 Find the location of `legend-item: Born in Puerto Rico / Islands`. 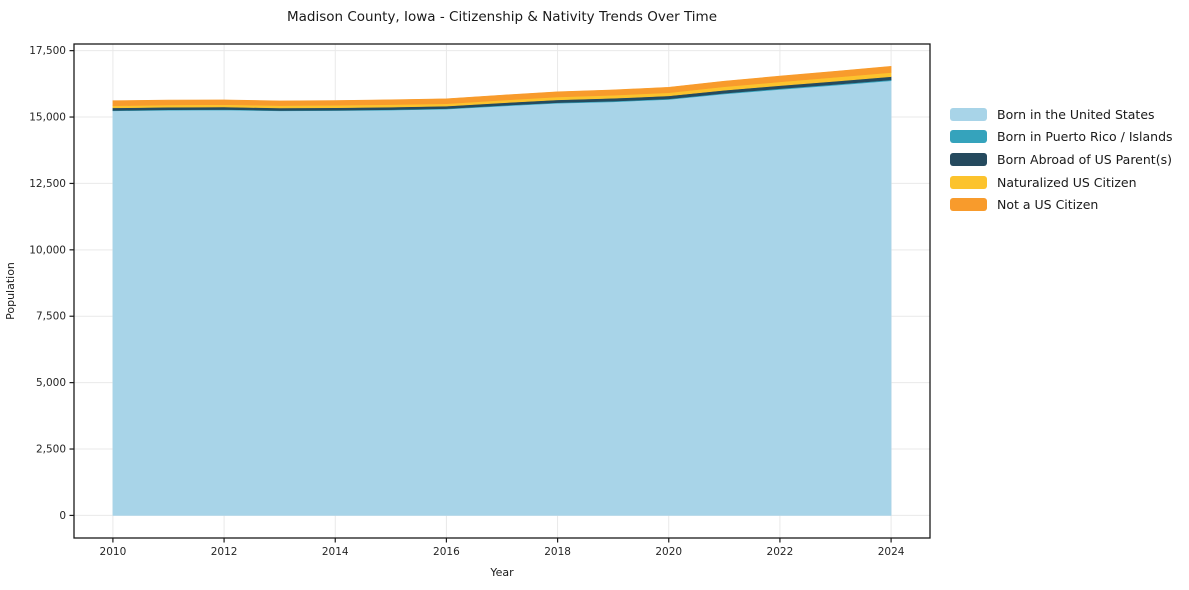

legend-item: Born in Puerto Rico / Islands is located at coordinates (1061, 137).